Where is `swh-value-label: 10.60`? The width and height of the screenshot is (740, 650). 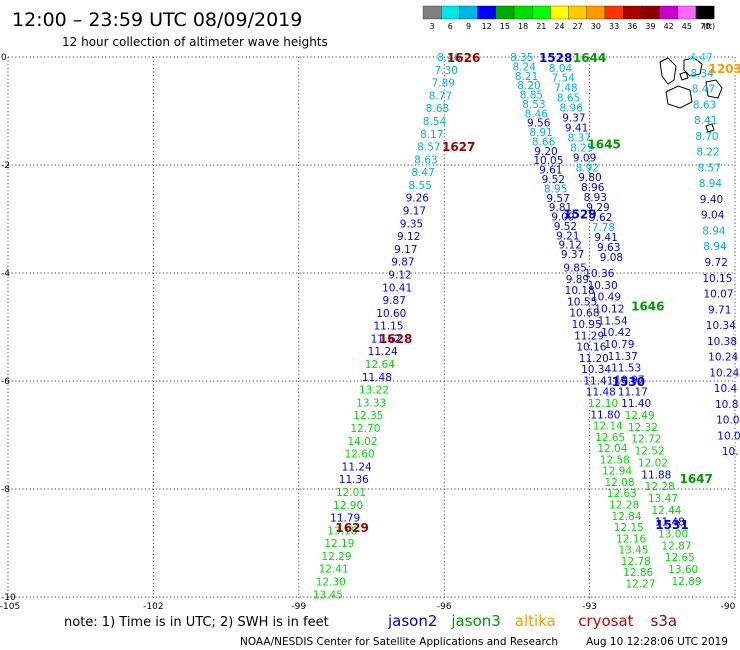
swh-value-label: 10.60 is located at coordinates (391, 314).